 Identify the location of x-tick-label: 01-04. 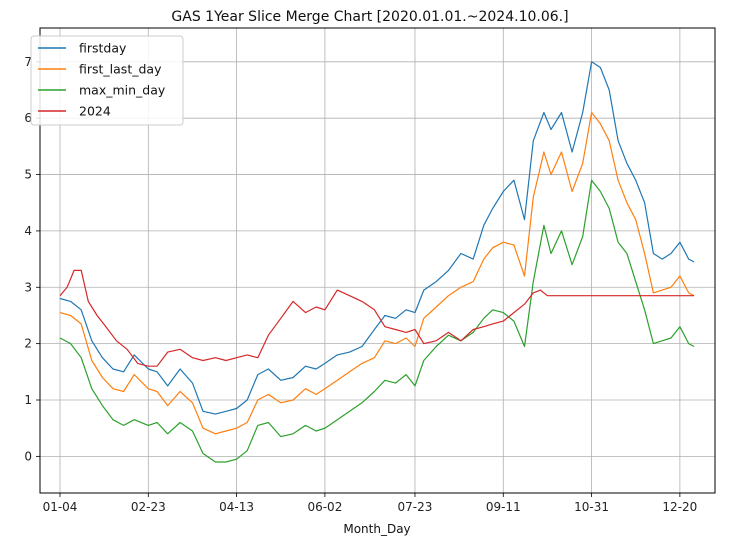
(60, 507).